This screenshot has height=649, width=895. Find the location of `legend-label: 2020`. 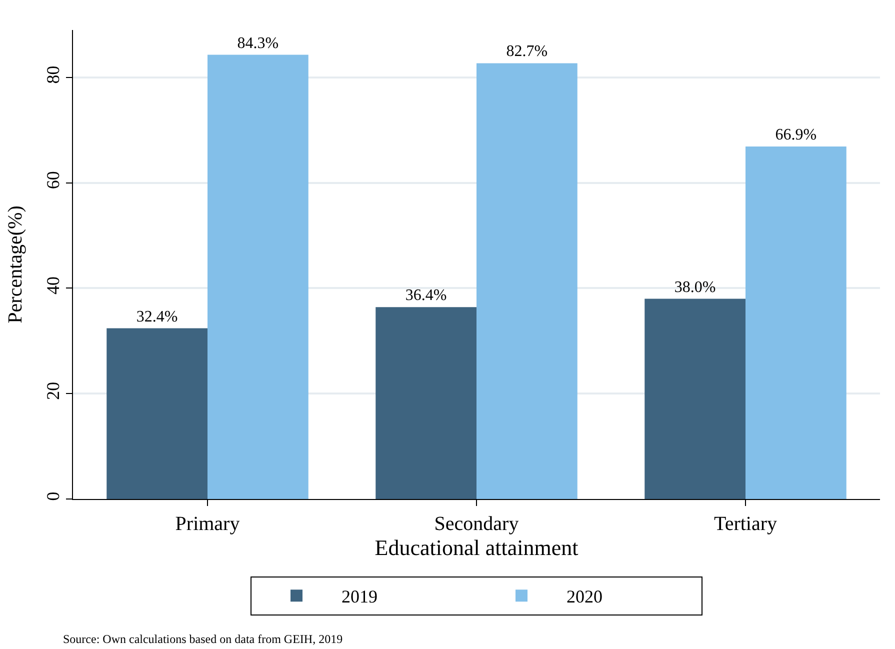

legend-label: 2020 is located at coordinates (584, 596).